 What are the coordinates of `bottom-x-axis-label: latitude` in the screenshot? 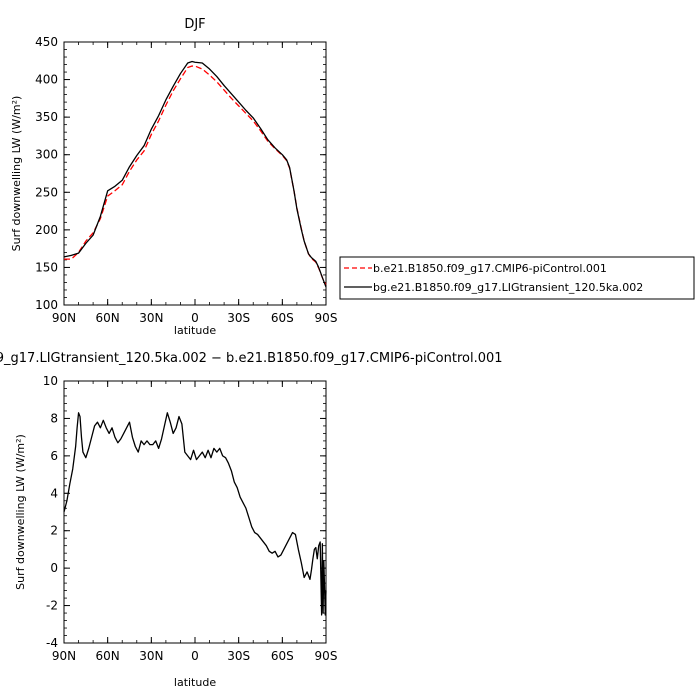 It's located at (195, 682).